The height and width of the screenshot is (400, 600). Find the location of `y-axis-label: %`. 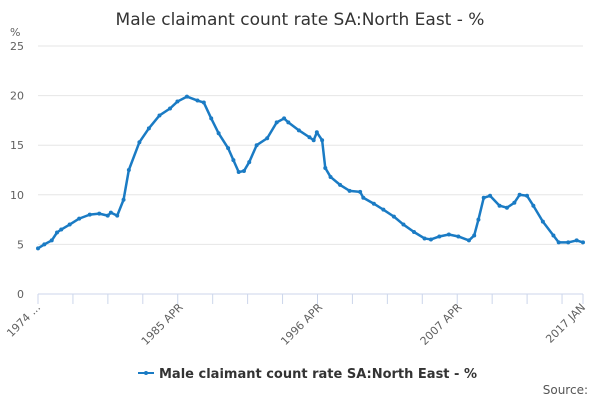

y-axis-label: % is located at coordinates (15, 32).